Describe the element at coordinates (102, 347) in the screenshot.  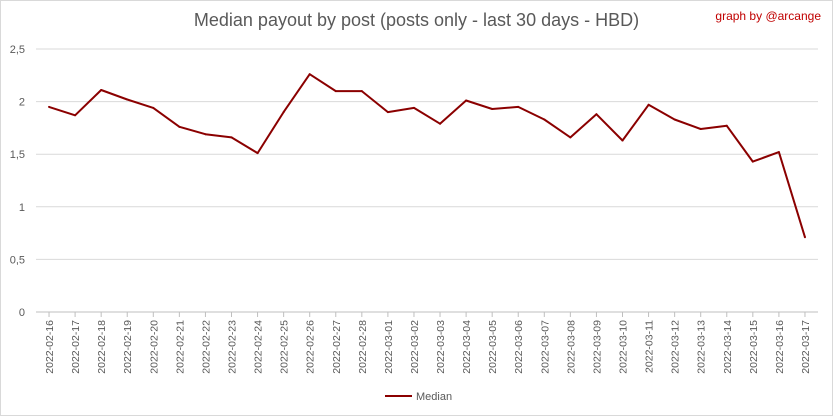
I see `x-tick-label: 2022-02-18` at that location.